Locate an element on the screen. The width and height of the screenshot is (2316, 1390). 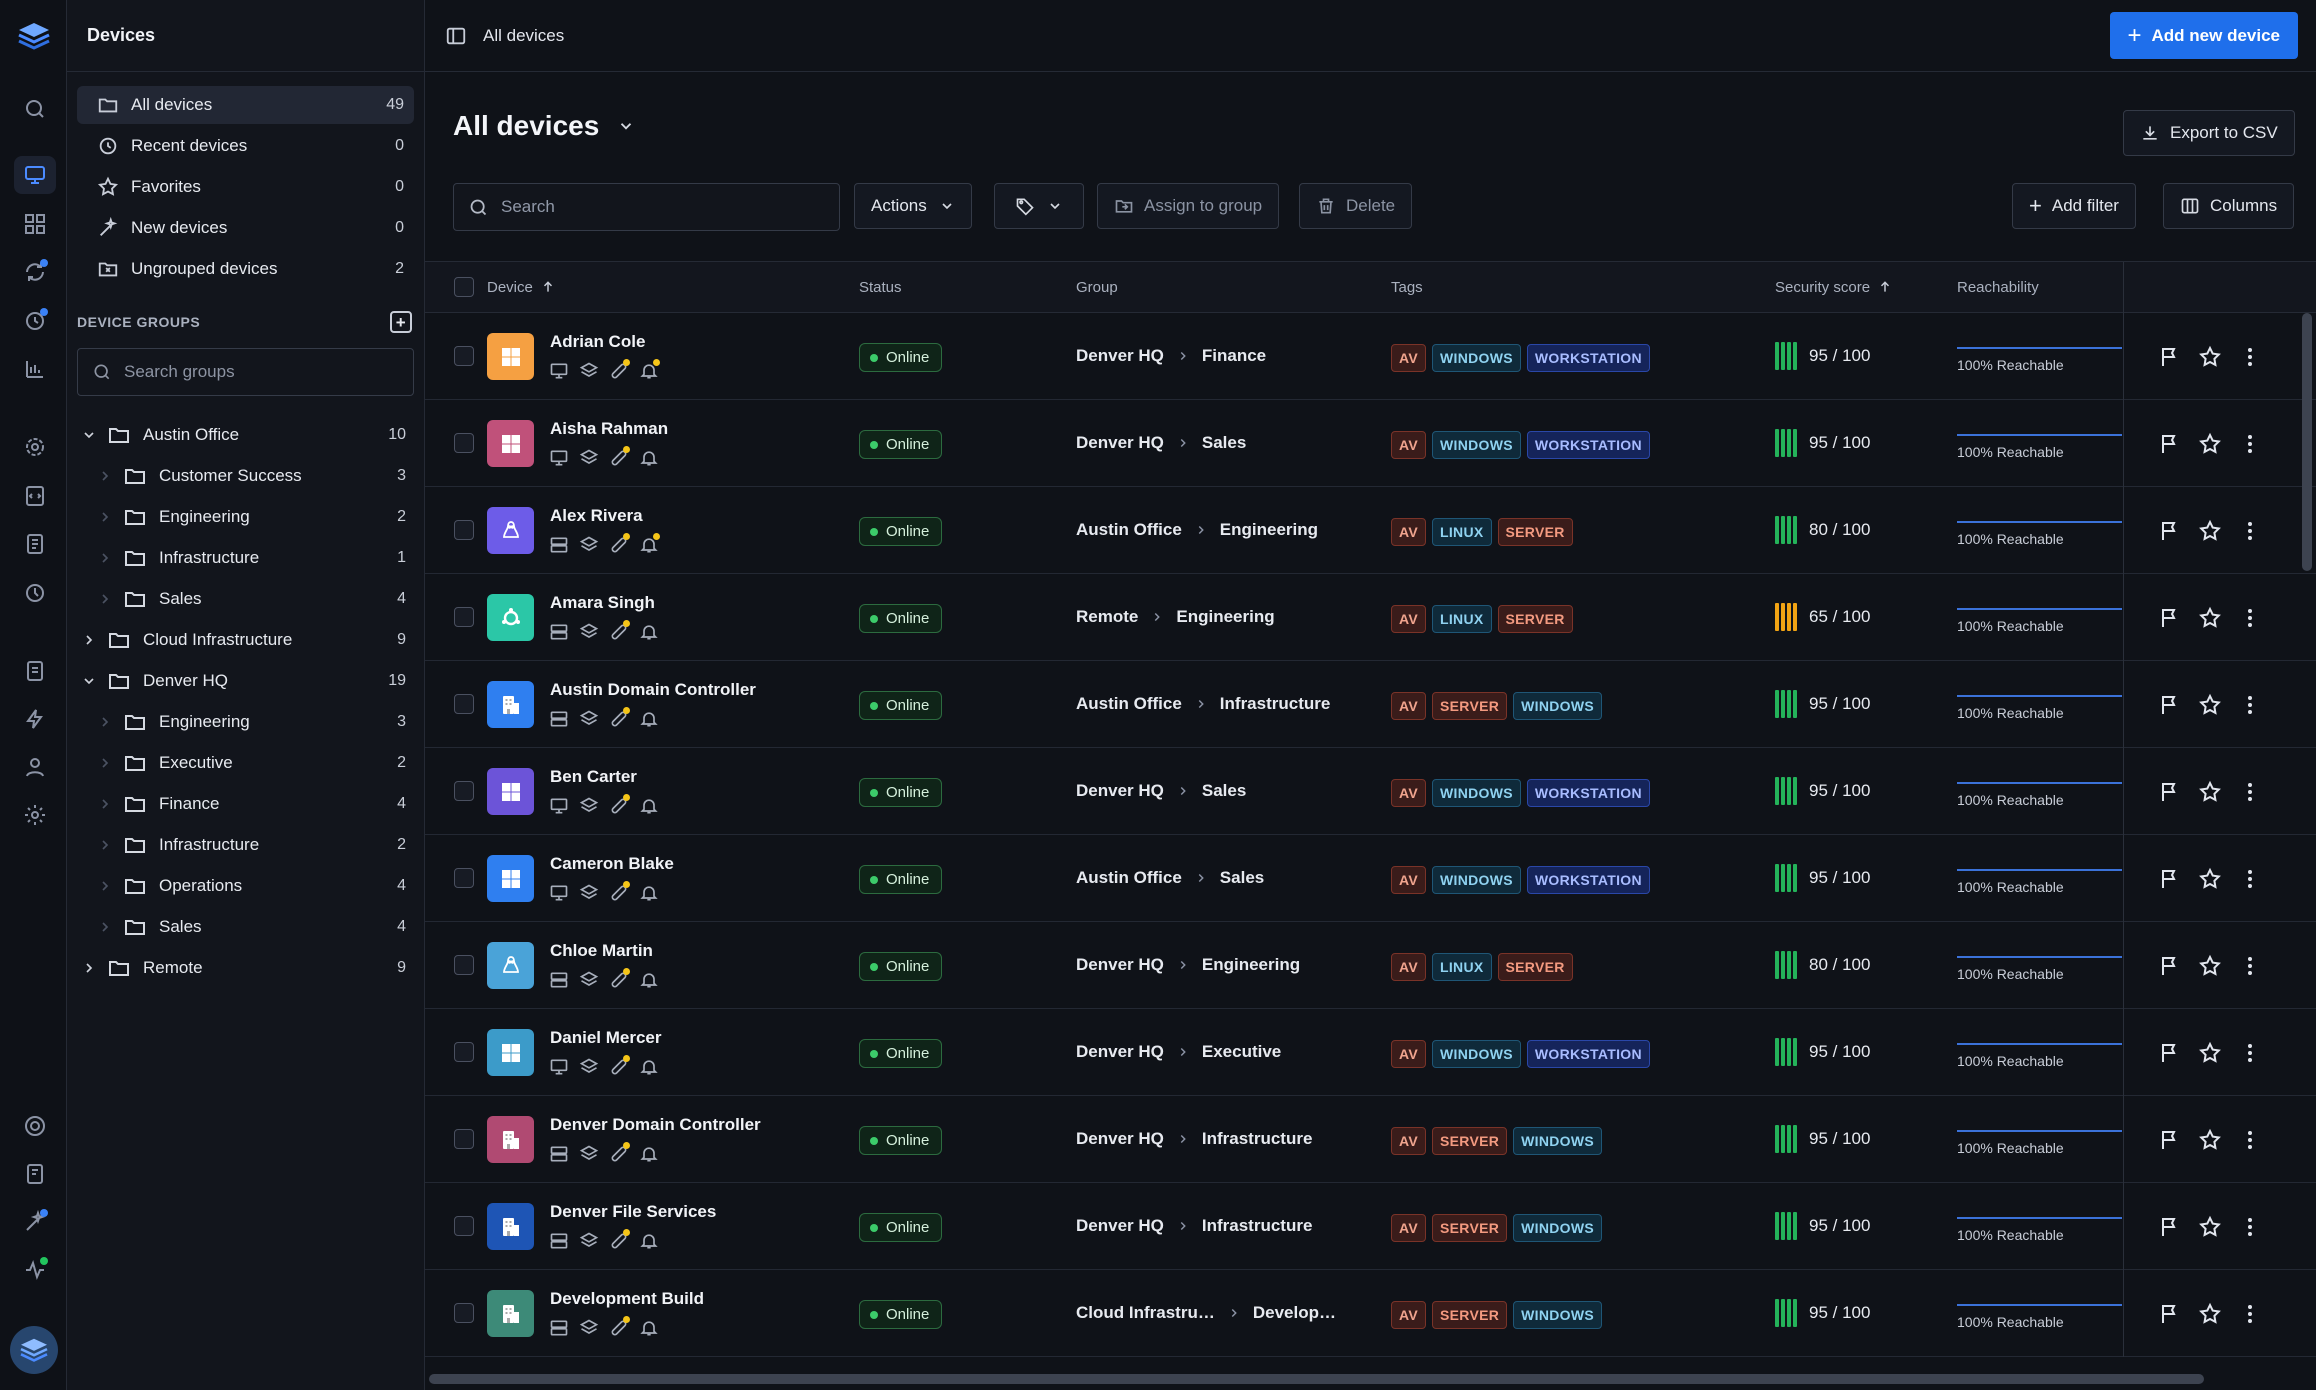
header-security-score: Security score is located at coordinates (1833, 287).